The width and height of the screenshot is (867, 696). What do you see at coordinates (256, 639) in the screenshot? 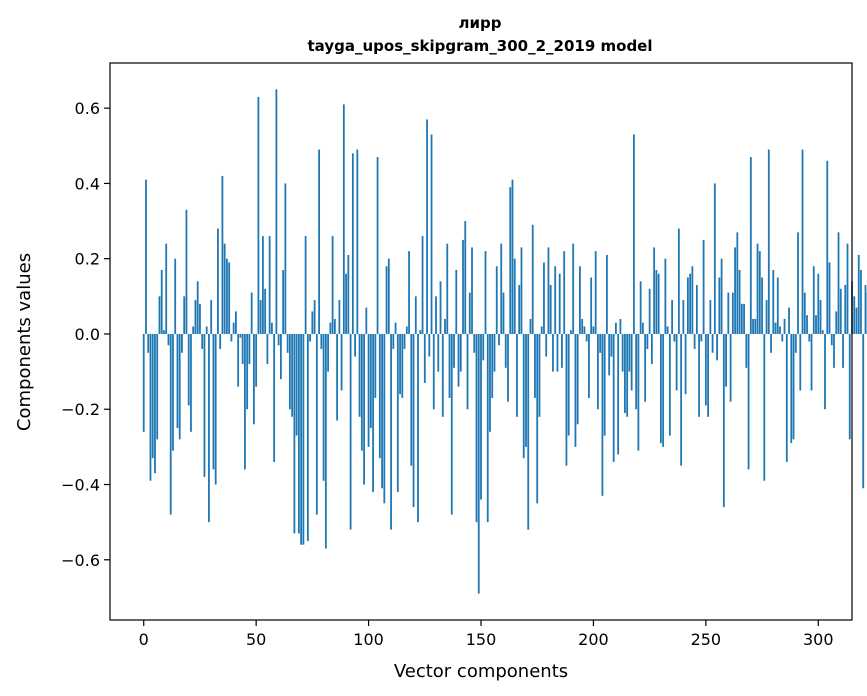
I see `x-tick-label: 50` at bounding box center [256, 639].